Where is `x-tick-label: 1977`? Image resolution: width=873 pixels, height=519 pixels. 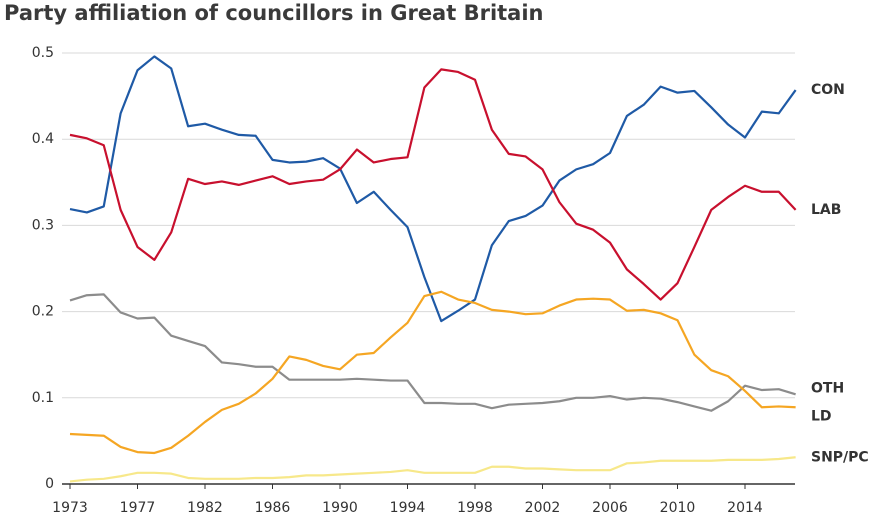 x-tick-label: 1977 is located at coordinates (138, 508).